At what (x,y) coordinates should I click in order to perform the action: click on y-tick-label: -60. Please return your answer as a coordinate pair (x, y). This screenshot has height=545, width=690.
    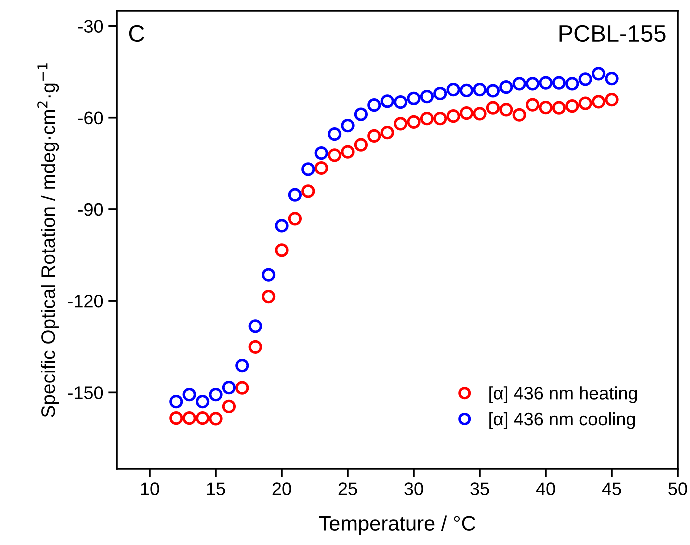
    Looking at the image, I should click on (91, 118).